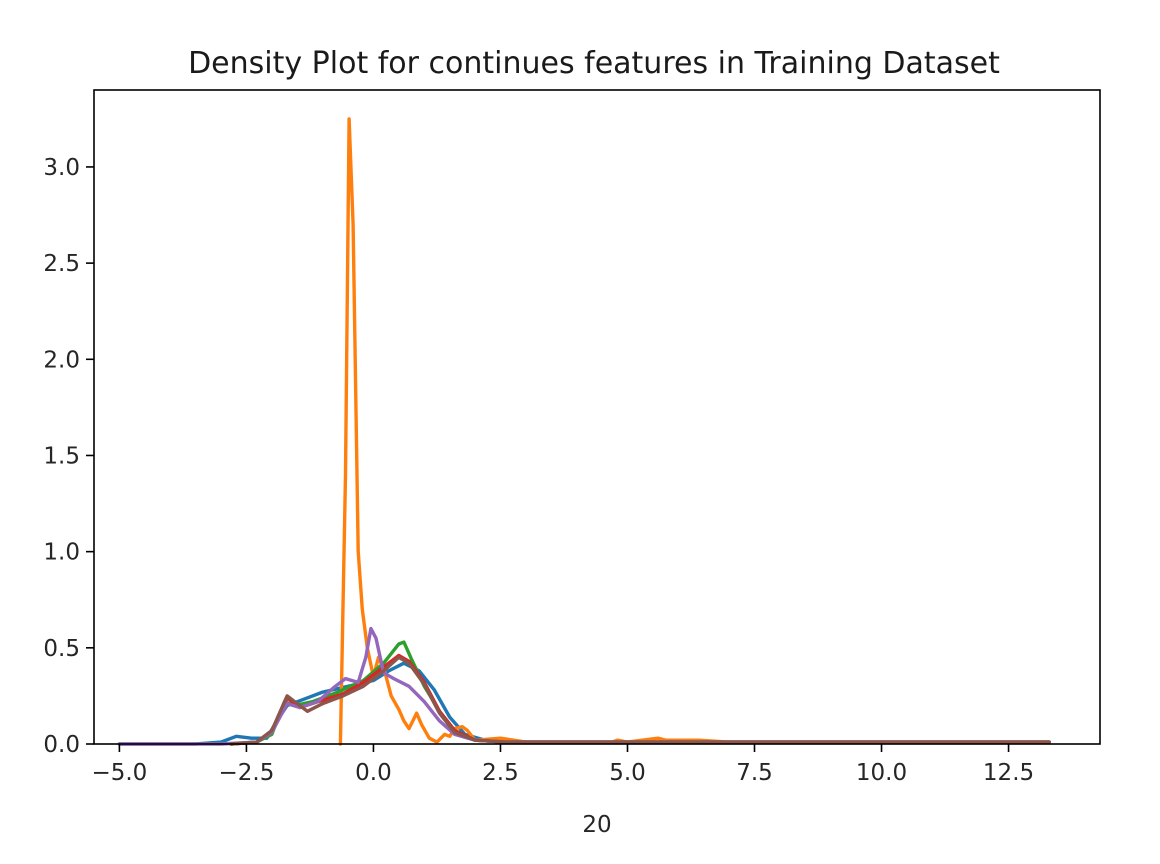  Describe the element at coordinates (1008, 773) in the screenshot. I see `x-tick-label: 12.5` at that location.